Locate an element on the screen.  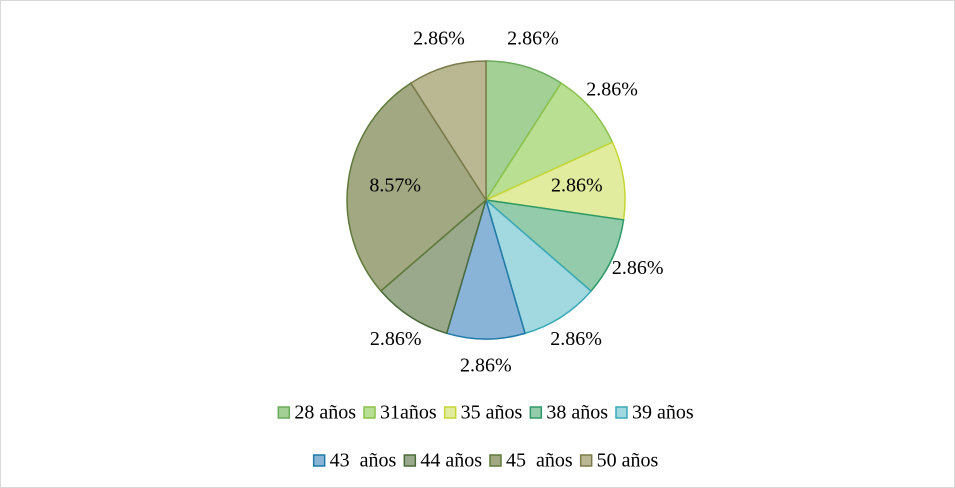
legend-label: 45 años is located at coordinates (539, 461).